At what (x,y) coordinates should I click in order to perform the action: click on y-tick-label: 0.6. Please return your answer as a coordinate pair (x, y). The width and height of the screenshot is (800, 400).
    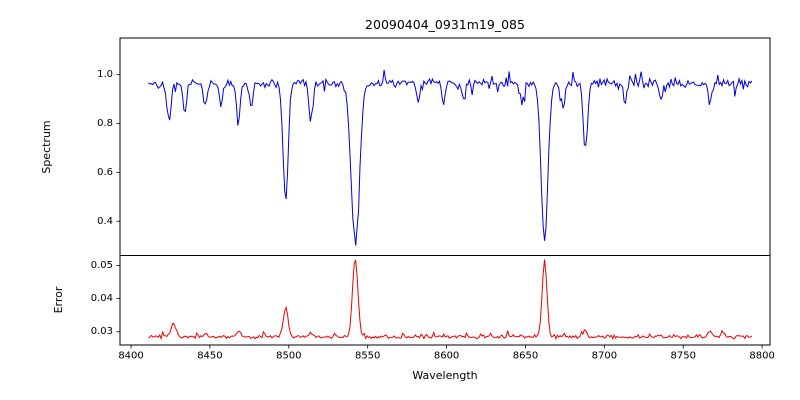
    Looking at the image, I should click on (105, 172).